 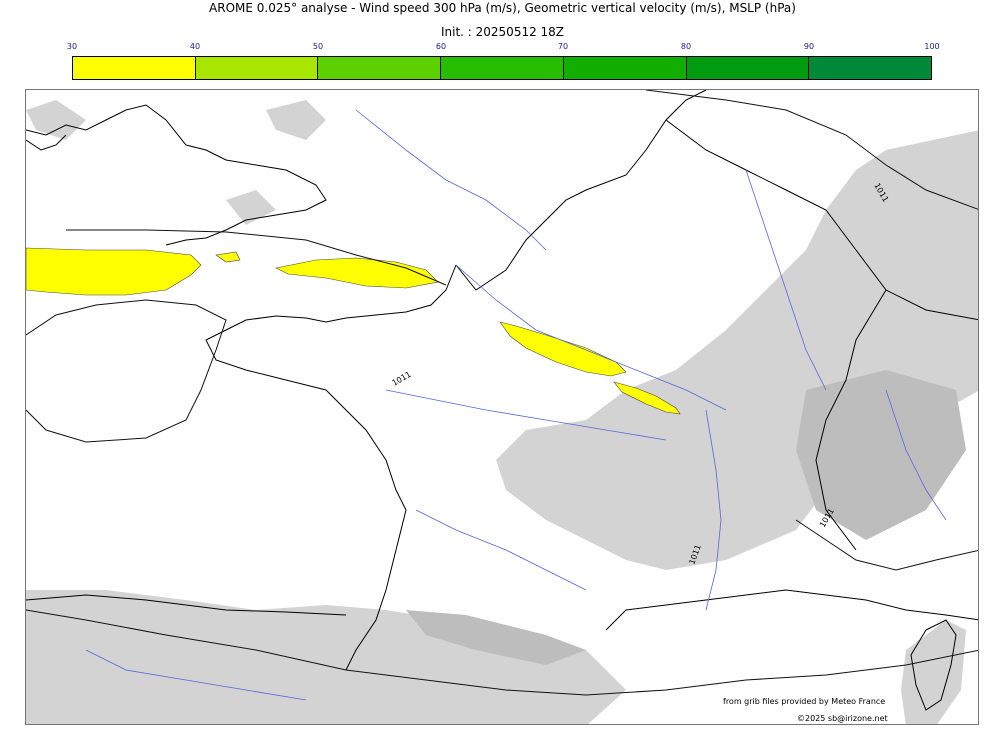 What do you see at coordinates (842, 718) in the screenshot?
I see `copyright: ©2025 sb@irizone.net` at bounding box center [842, 718].